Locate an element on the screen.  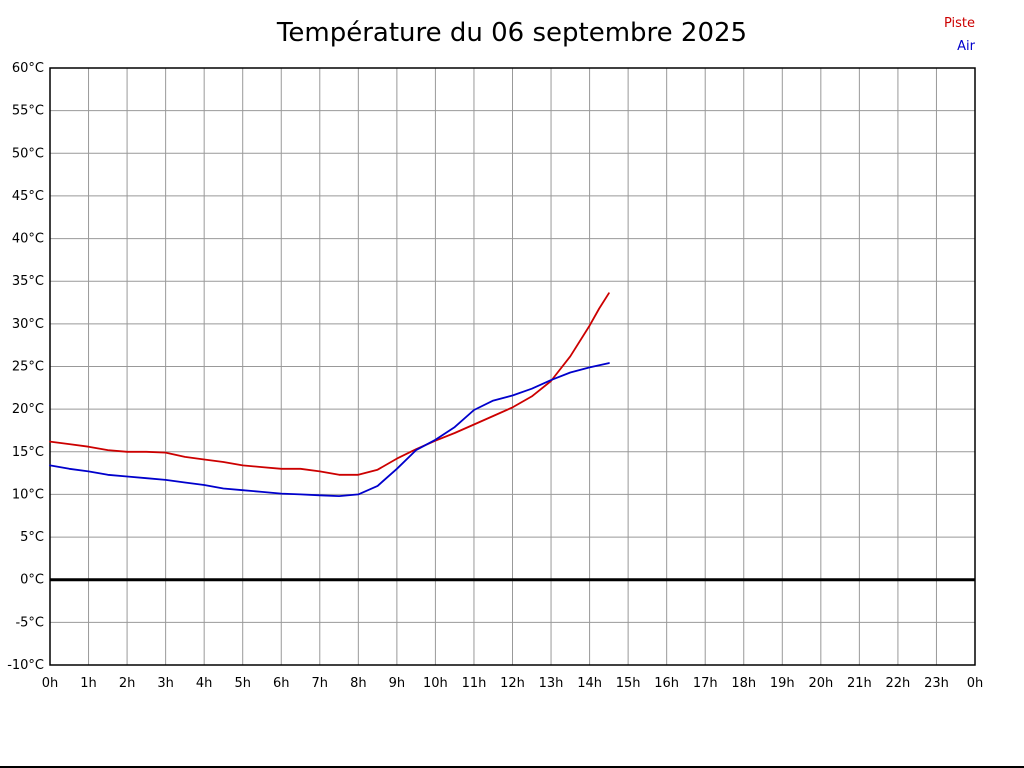
x-tick-label: 9h is located at coordinates (397, 683).